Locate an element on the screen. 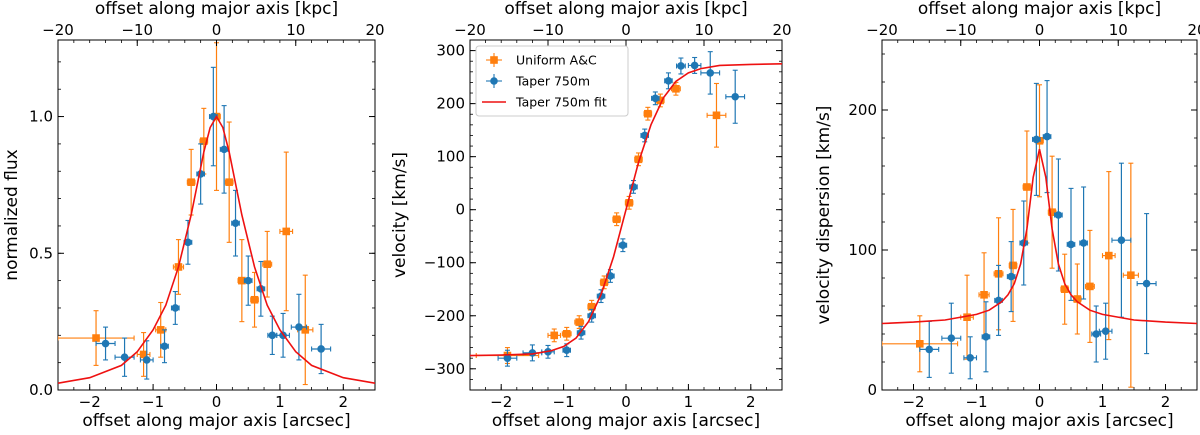 The height and width of the screenshot is (435, 1200). y-tick-label: 1.0 is located at coordinates (41, 117).